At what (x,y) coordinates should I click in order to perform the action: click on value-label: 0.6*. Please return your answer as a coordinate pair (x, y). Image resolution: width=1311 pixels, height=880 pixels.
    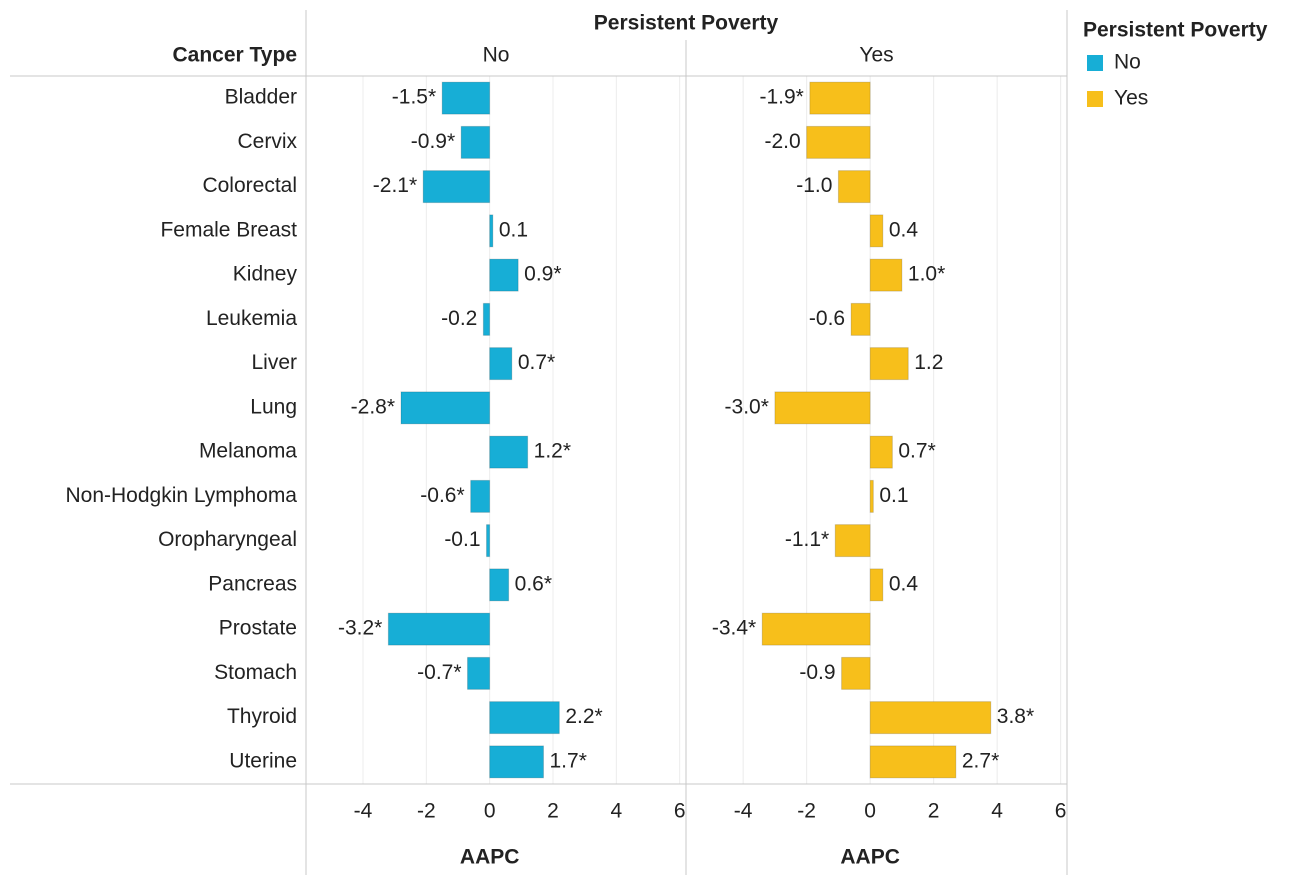
    Looking at the image, I should click on (533, 583).